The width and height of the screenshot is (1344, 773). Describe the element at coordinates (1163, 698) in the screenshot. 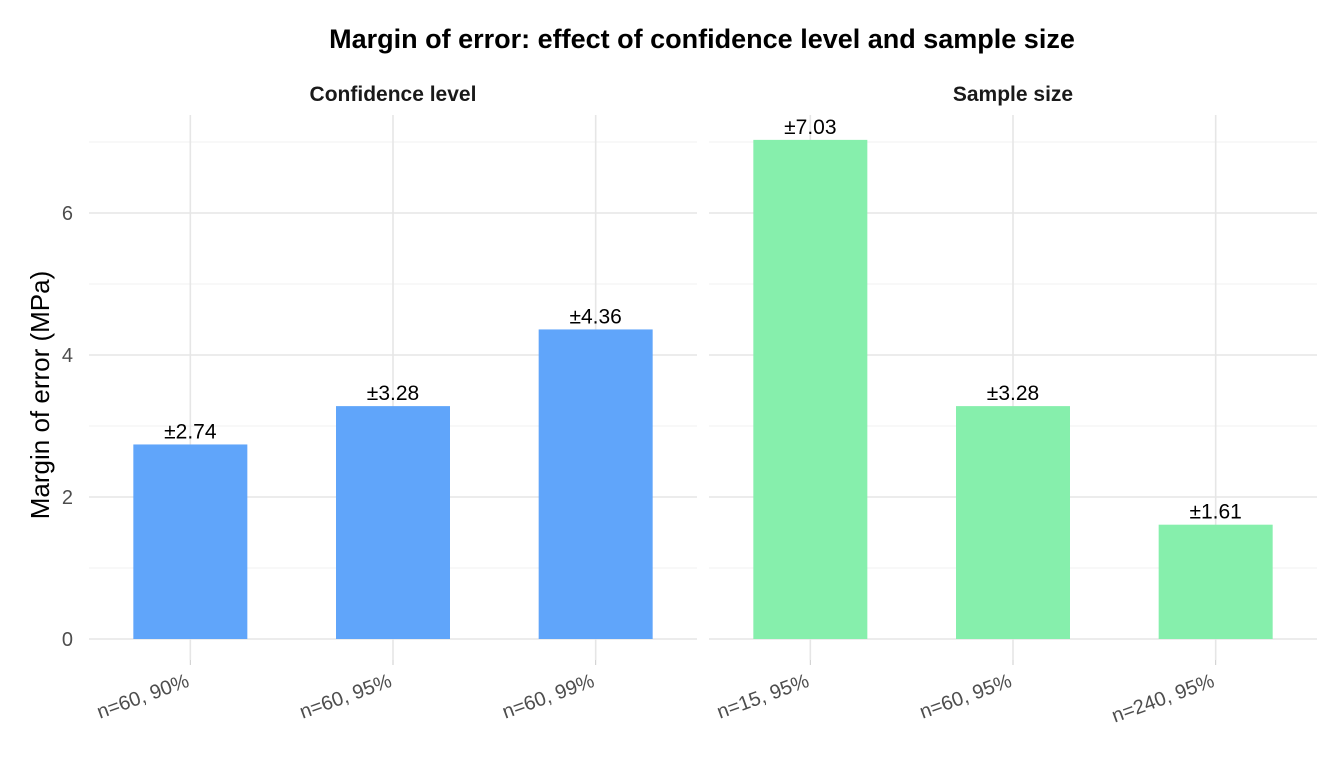

I see `x-tick-label: n=240, 95%` at that location.